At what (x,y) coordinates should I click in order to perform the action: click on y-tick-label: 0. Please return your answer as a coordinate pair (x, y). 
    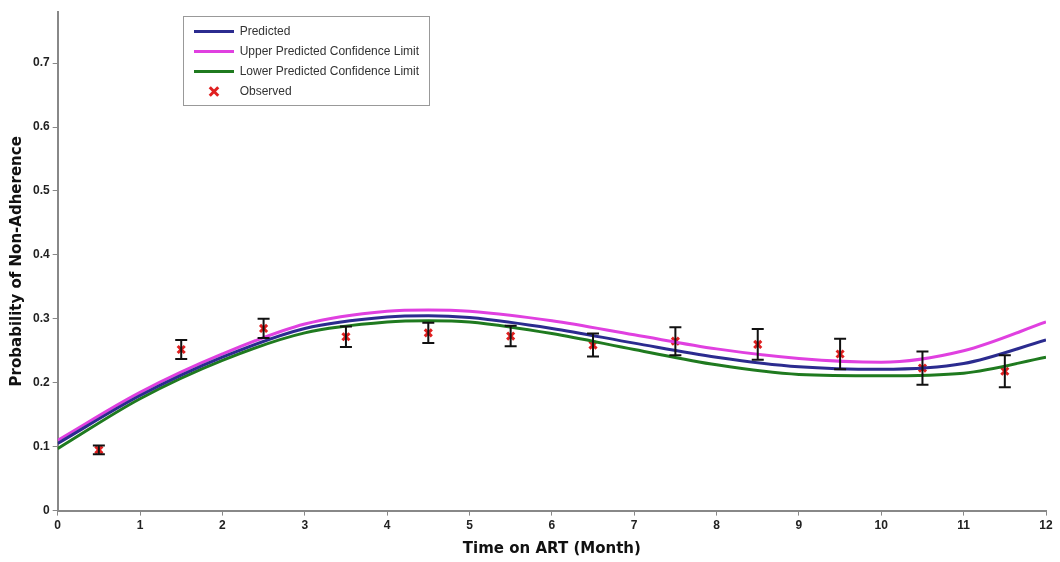
    Looking at the image, I should click on (46, 509).